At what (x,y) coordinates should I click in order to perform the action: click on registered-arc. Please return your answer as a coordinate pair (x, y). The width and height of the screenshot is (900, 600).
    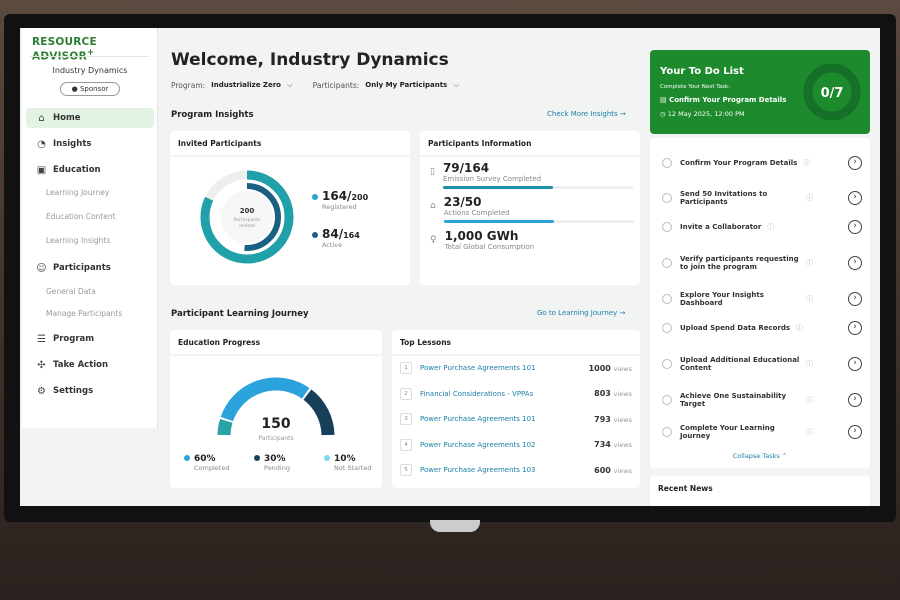
    Looking at the image, I should click on (247, 217).